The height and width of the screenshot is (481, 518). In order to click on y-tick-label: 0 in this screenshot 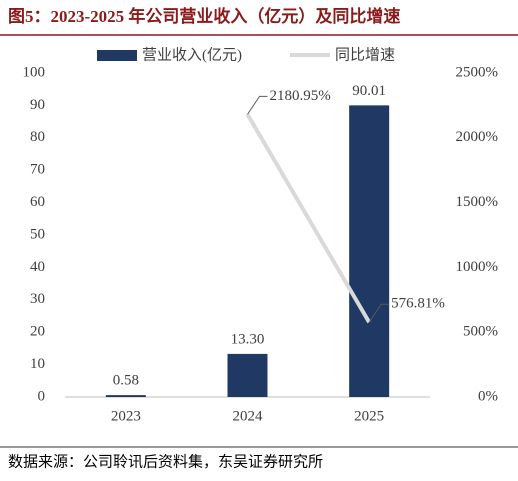, I will do `click(42, 396)`.